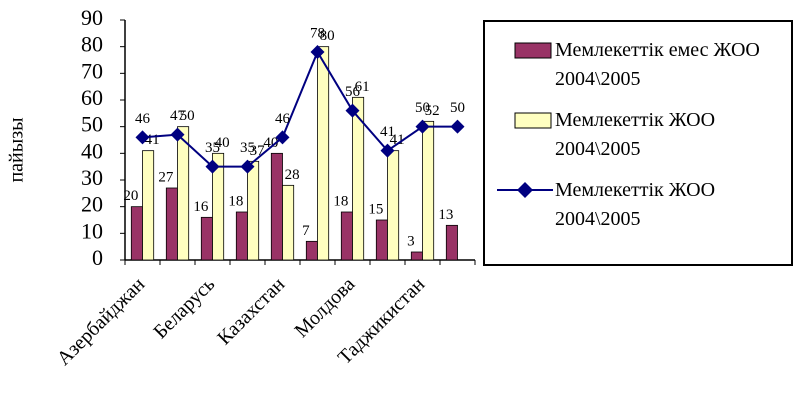 This screenshot has height=406, width=800. What do you see at coordinates (92, 204) in the screenshot?
I see `y-tick-label: 20` at bounding box center [92, 204].